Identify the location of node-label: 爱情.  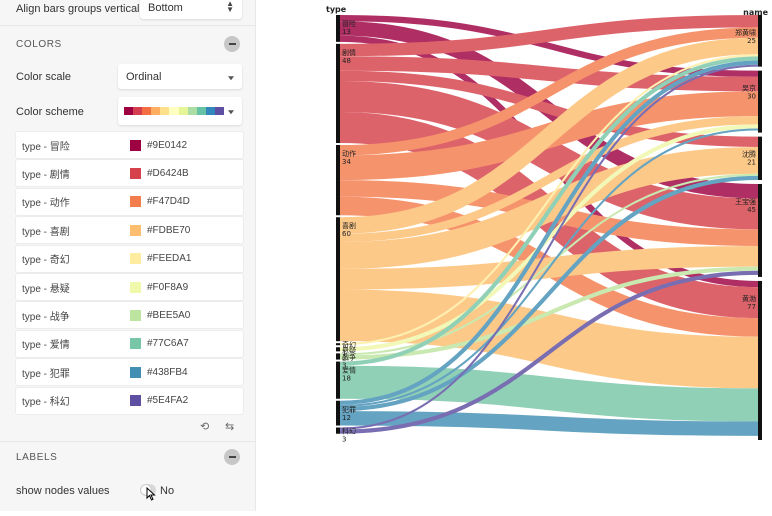
(349, 370).